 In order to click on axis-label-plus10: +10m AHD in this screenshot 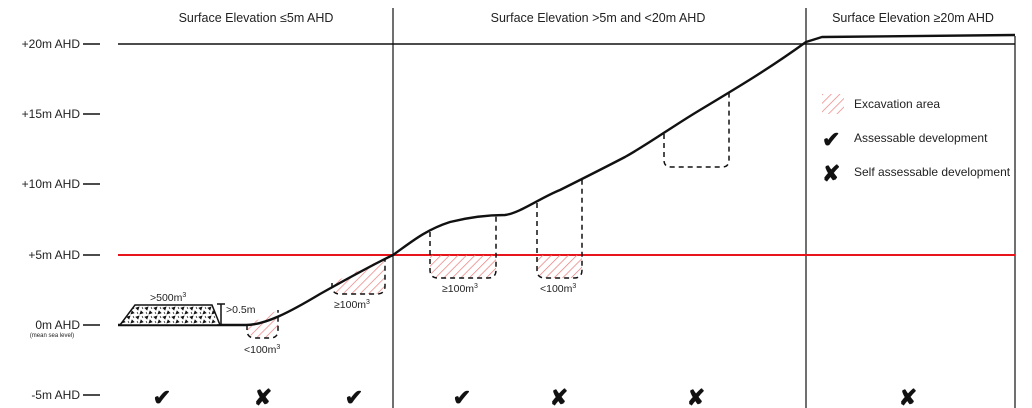, I will do `click(51, 184)`.